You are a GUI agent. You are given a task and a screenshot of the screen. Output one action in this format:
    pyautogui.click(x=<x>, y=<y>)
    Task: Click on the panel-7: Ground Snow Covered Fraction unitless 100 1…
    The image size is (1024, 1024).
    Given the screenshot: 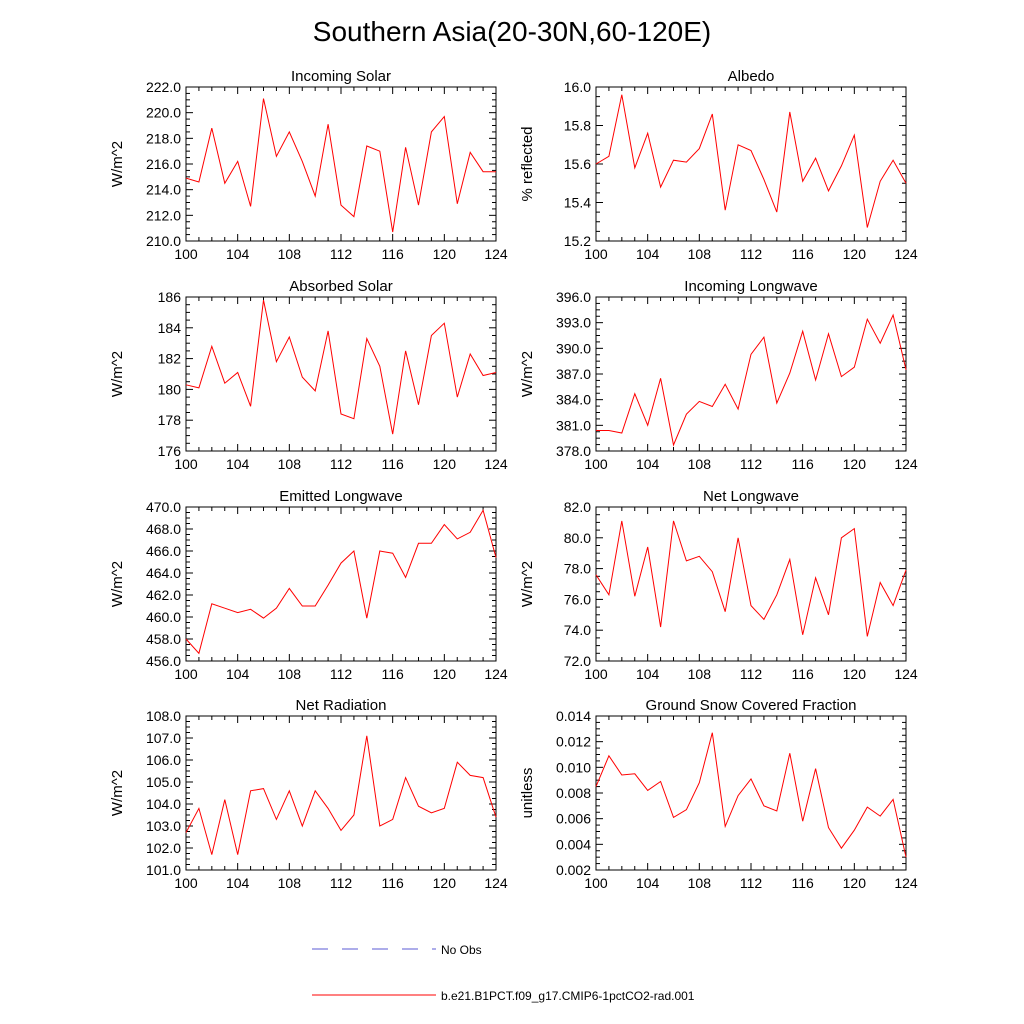 What is the action you would take?
    pyautogui.click(x=718, y=794)
    